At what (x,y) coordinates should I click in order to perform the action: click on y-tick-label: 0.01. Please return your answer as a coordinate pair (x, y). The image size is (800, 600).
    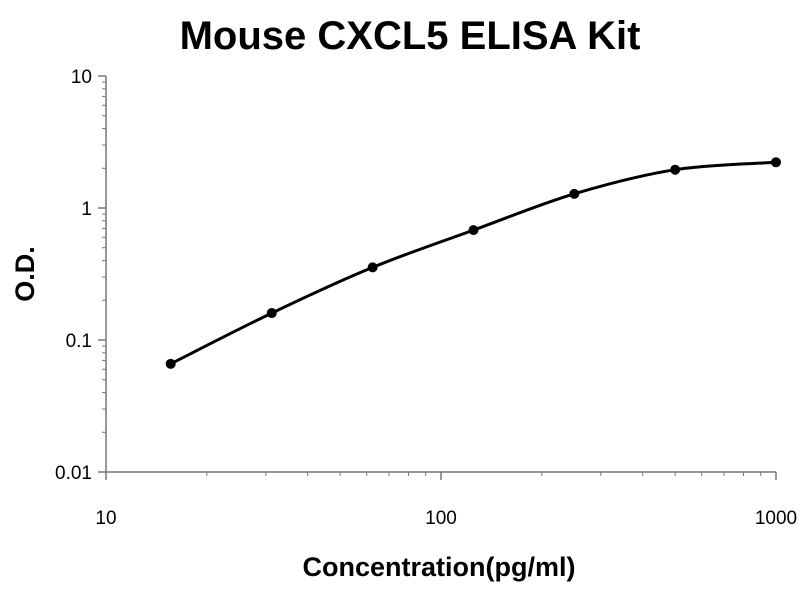
    Looking at the image, I should click on (73, 473).